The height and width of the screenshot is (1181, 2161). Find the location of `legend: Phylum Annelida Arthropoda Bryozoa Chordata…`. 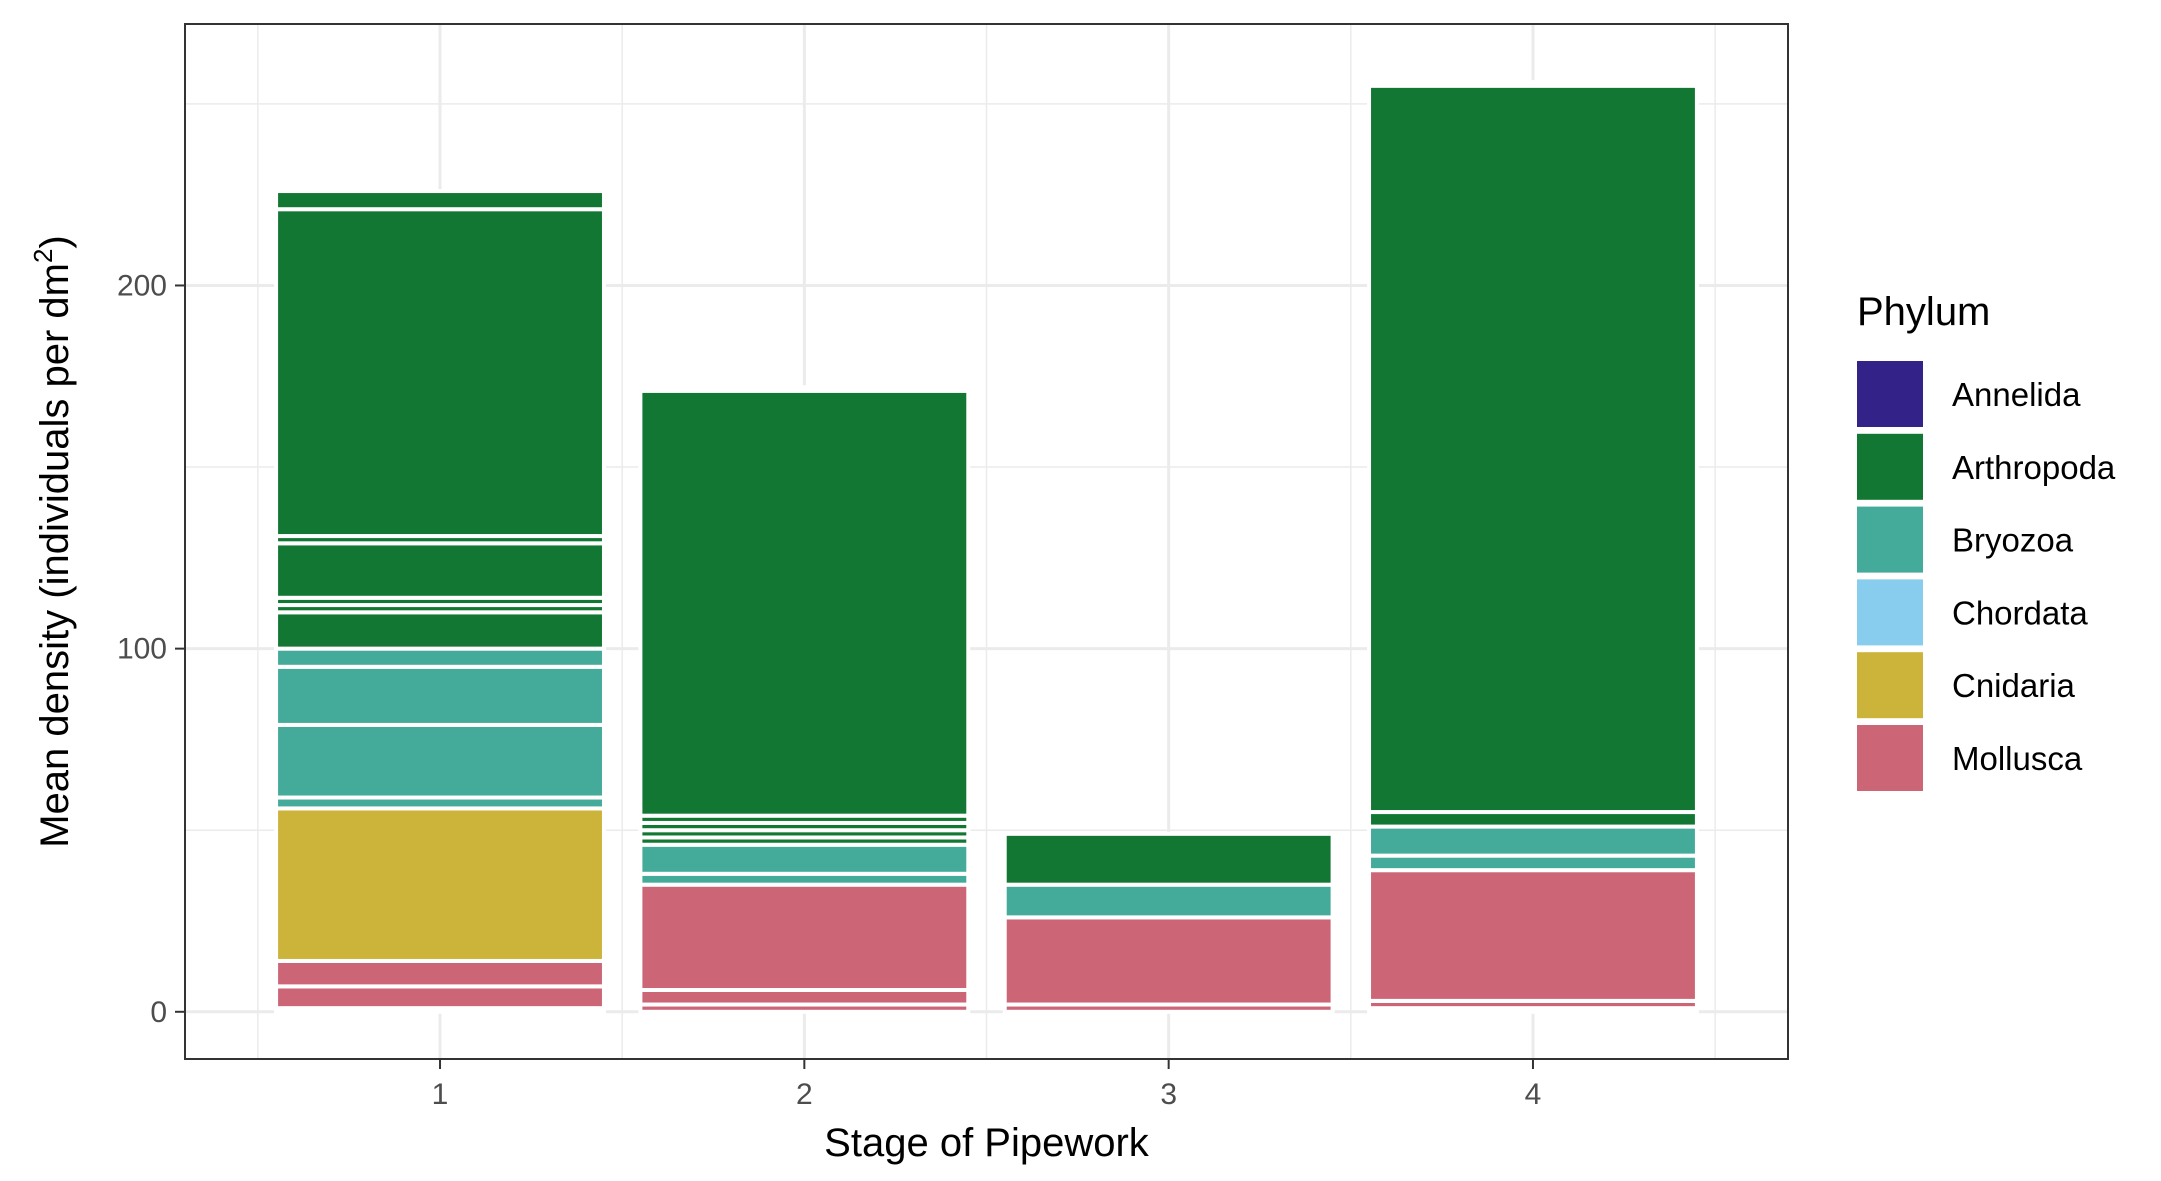

legend: Phylum Annelida Arthropoda Bryozoa Chordata… is located at coordinates (1986, 540).